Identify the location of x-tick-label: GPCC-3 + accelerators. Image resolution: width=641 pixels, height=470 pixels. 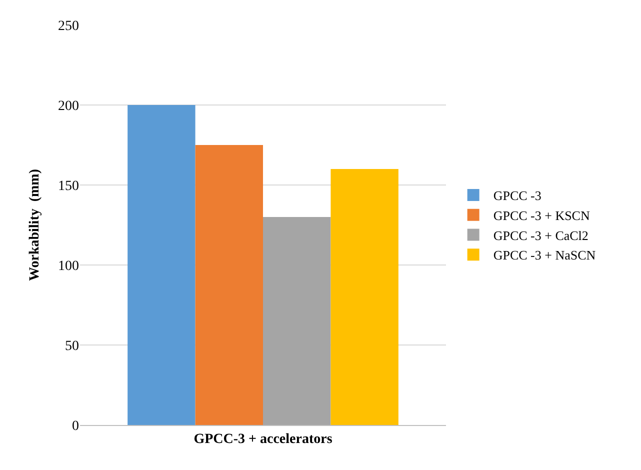
(263, 439).